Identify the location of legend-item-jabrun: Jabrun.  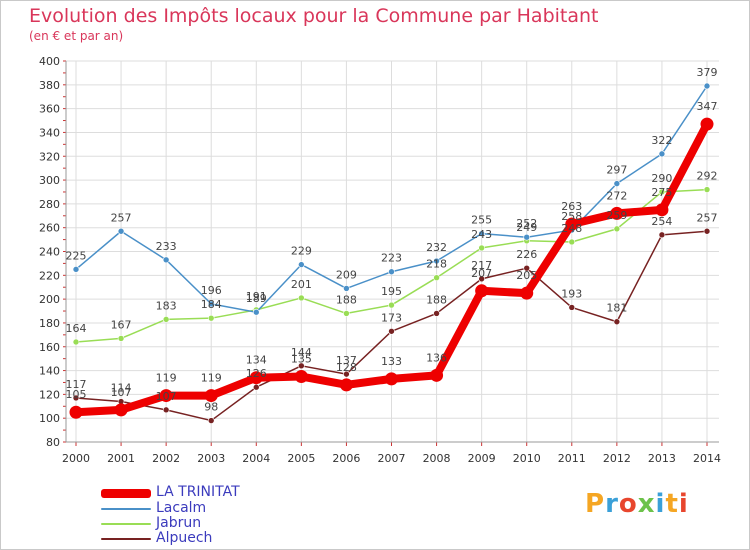
(151, 523).